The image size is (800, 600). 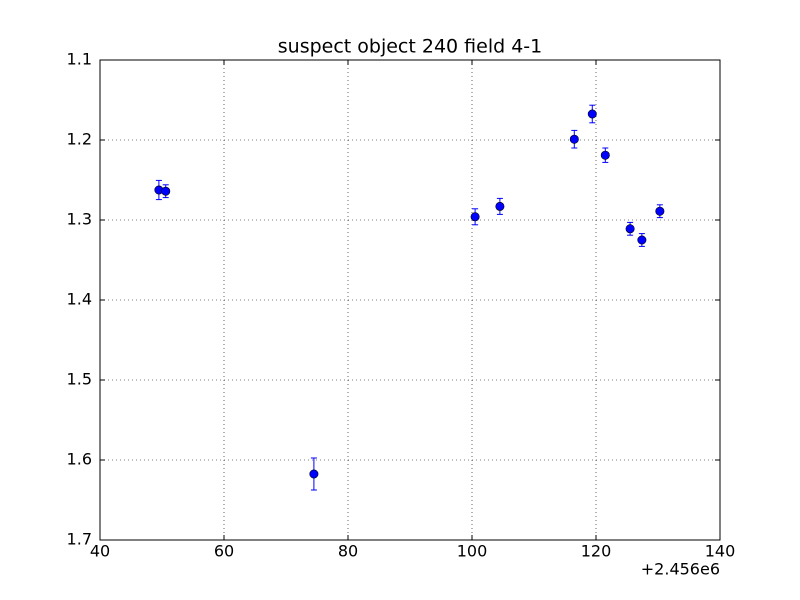 What do you see at coordinates (472, 551) in the screenshot?
I see `x-tick-label: 100` at bounding box center [472, 551].